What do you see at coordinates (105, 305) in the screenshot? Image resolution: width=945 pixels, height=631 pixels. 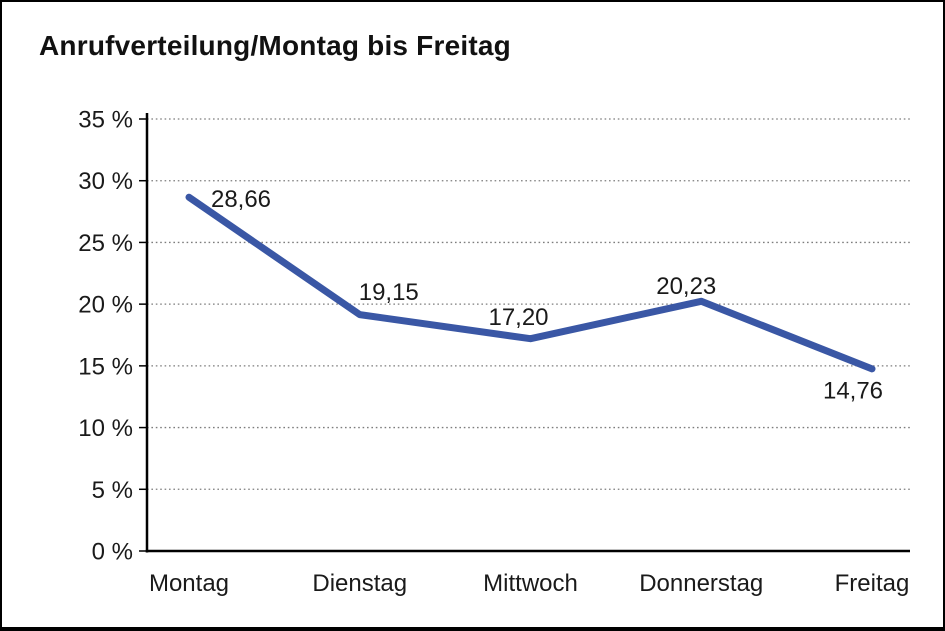 I see `y-tick-label: 20 %` at bounding box center [105, 305].